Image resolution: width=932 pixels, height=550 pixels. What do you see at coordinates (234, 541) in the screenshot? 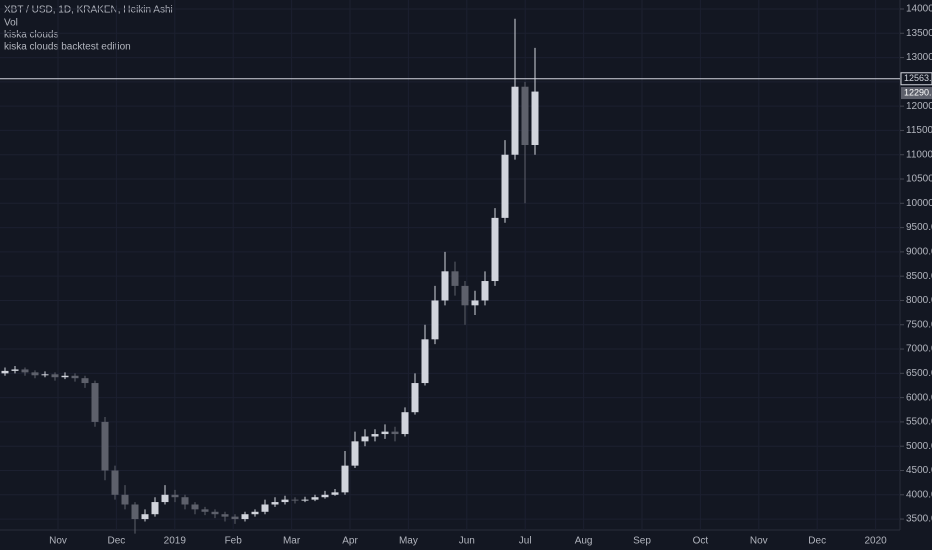
I see `x-tick-label: Feb` at bounding box center [234, 541].